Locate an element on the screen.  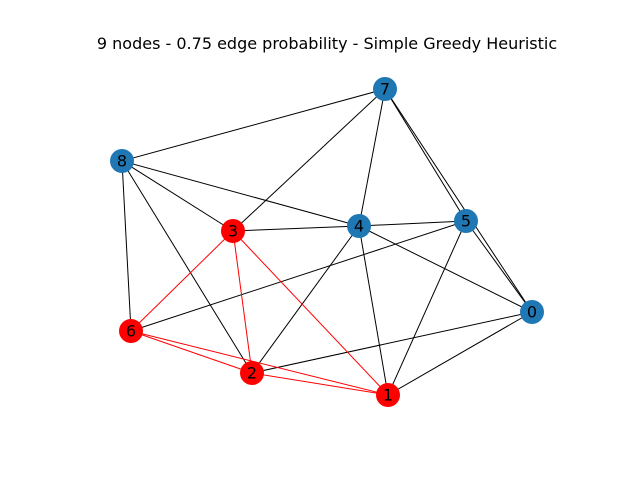
node-label-5: 5 is located at coordinates (466, 221).